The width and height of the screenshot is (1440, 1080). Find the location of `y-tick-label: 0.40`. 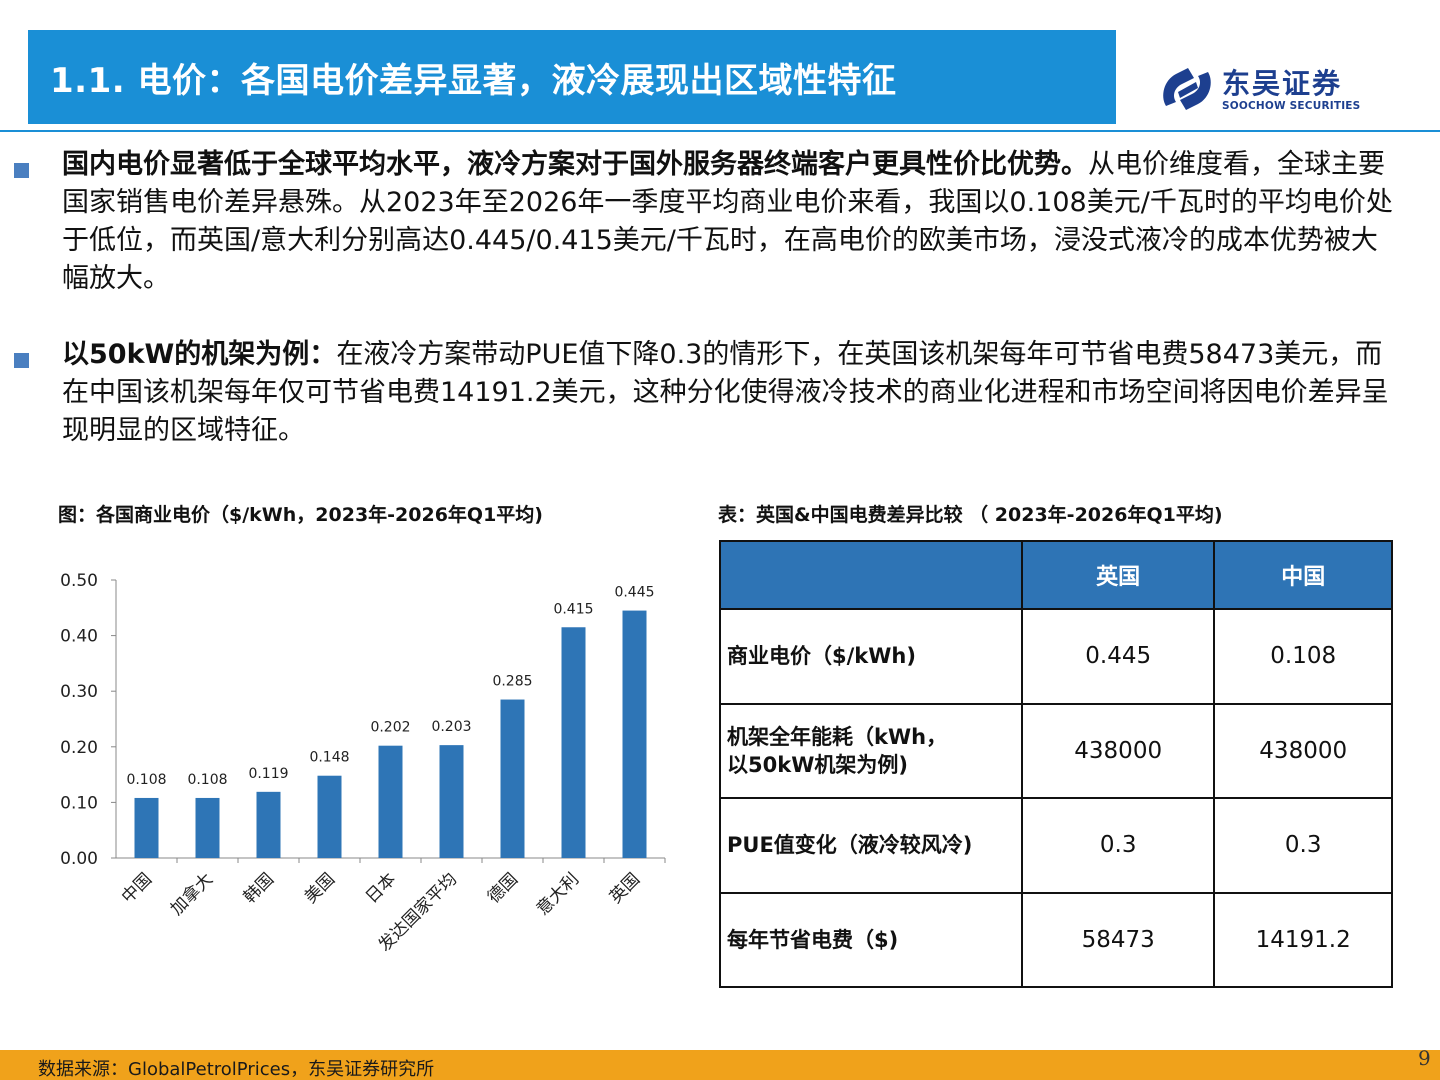

y-tick-label: 0.40 is located at coordinates (79, 637).